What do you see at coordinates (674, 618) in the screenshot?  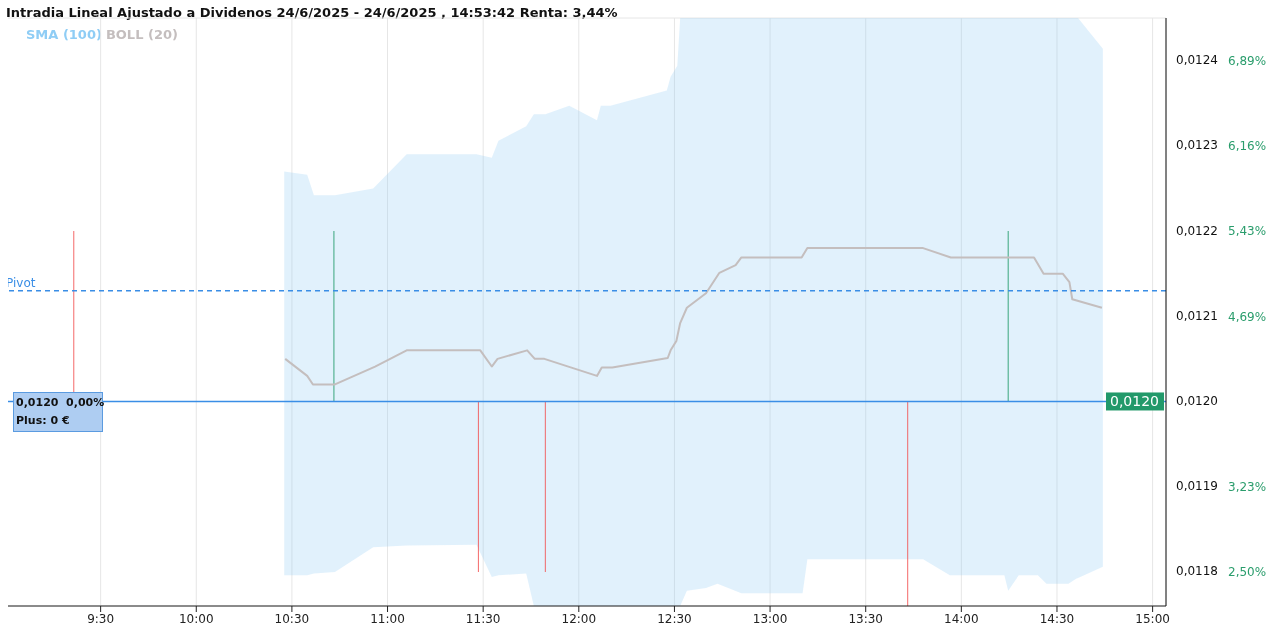 I see `x-tick-label: 12:30` at bounding box center [674, 618].